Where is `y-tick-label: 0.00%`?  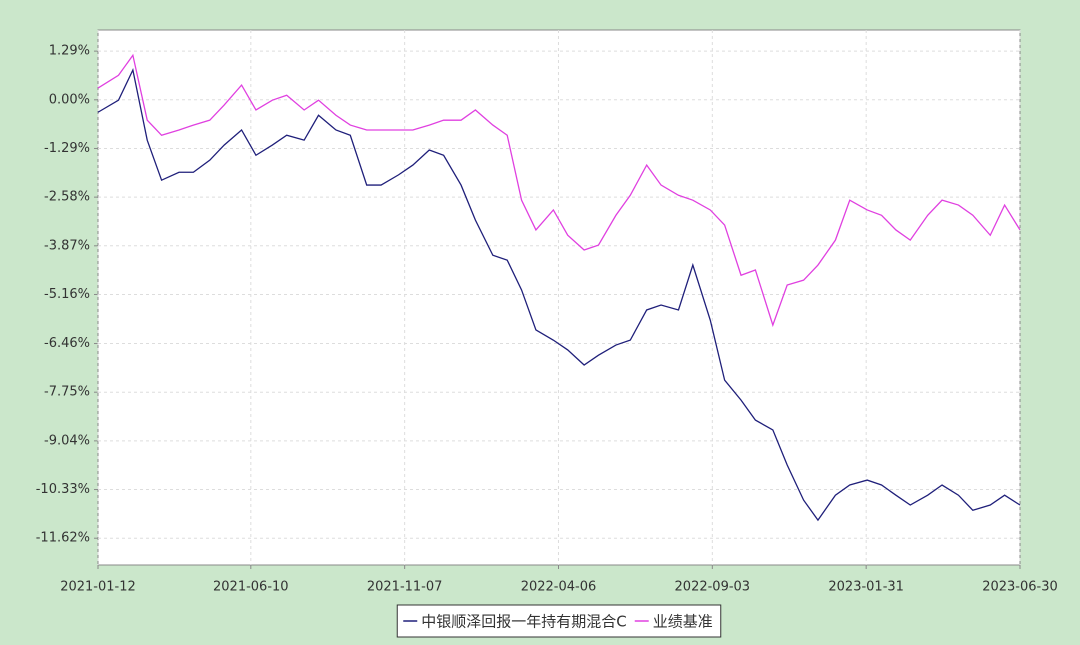 y-tick-label: 0.00% is located at coordinates (69, 99).